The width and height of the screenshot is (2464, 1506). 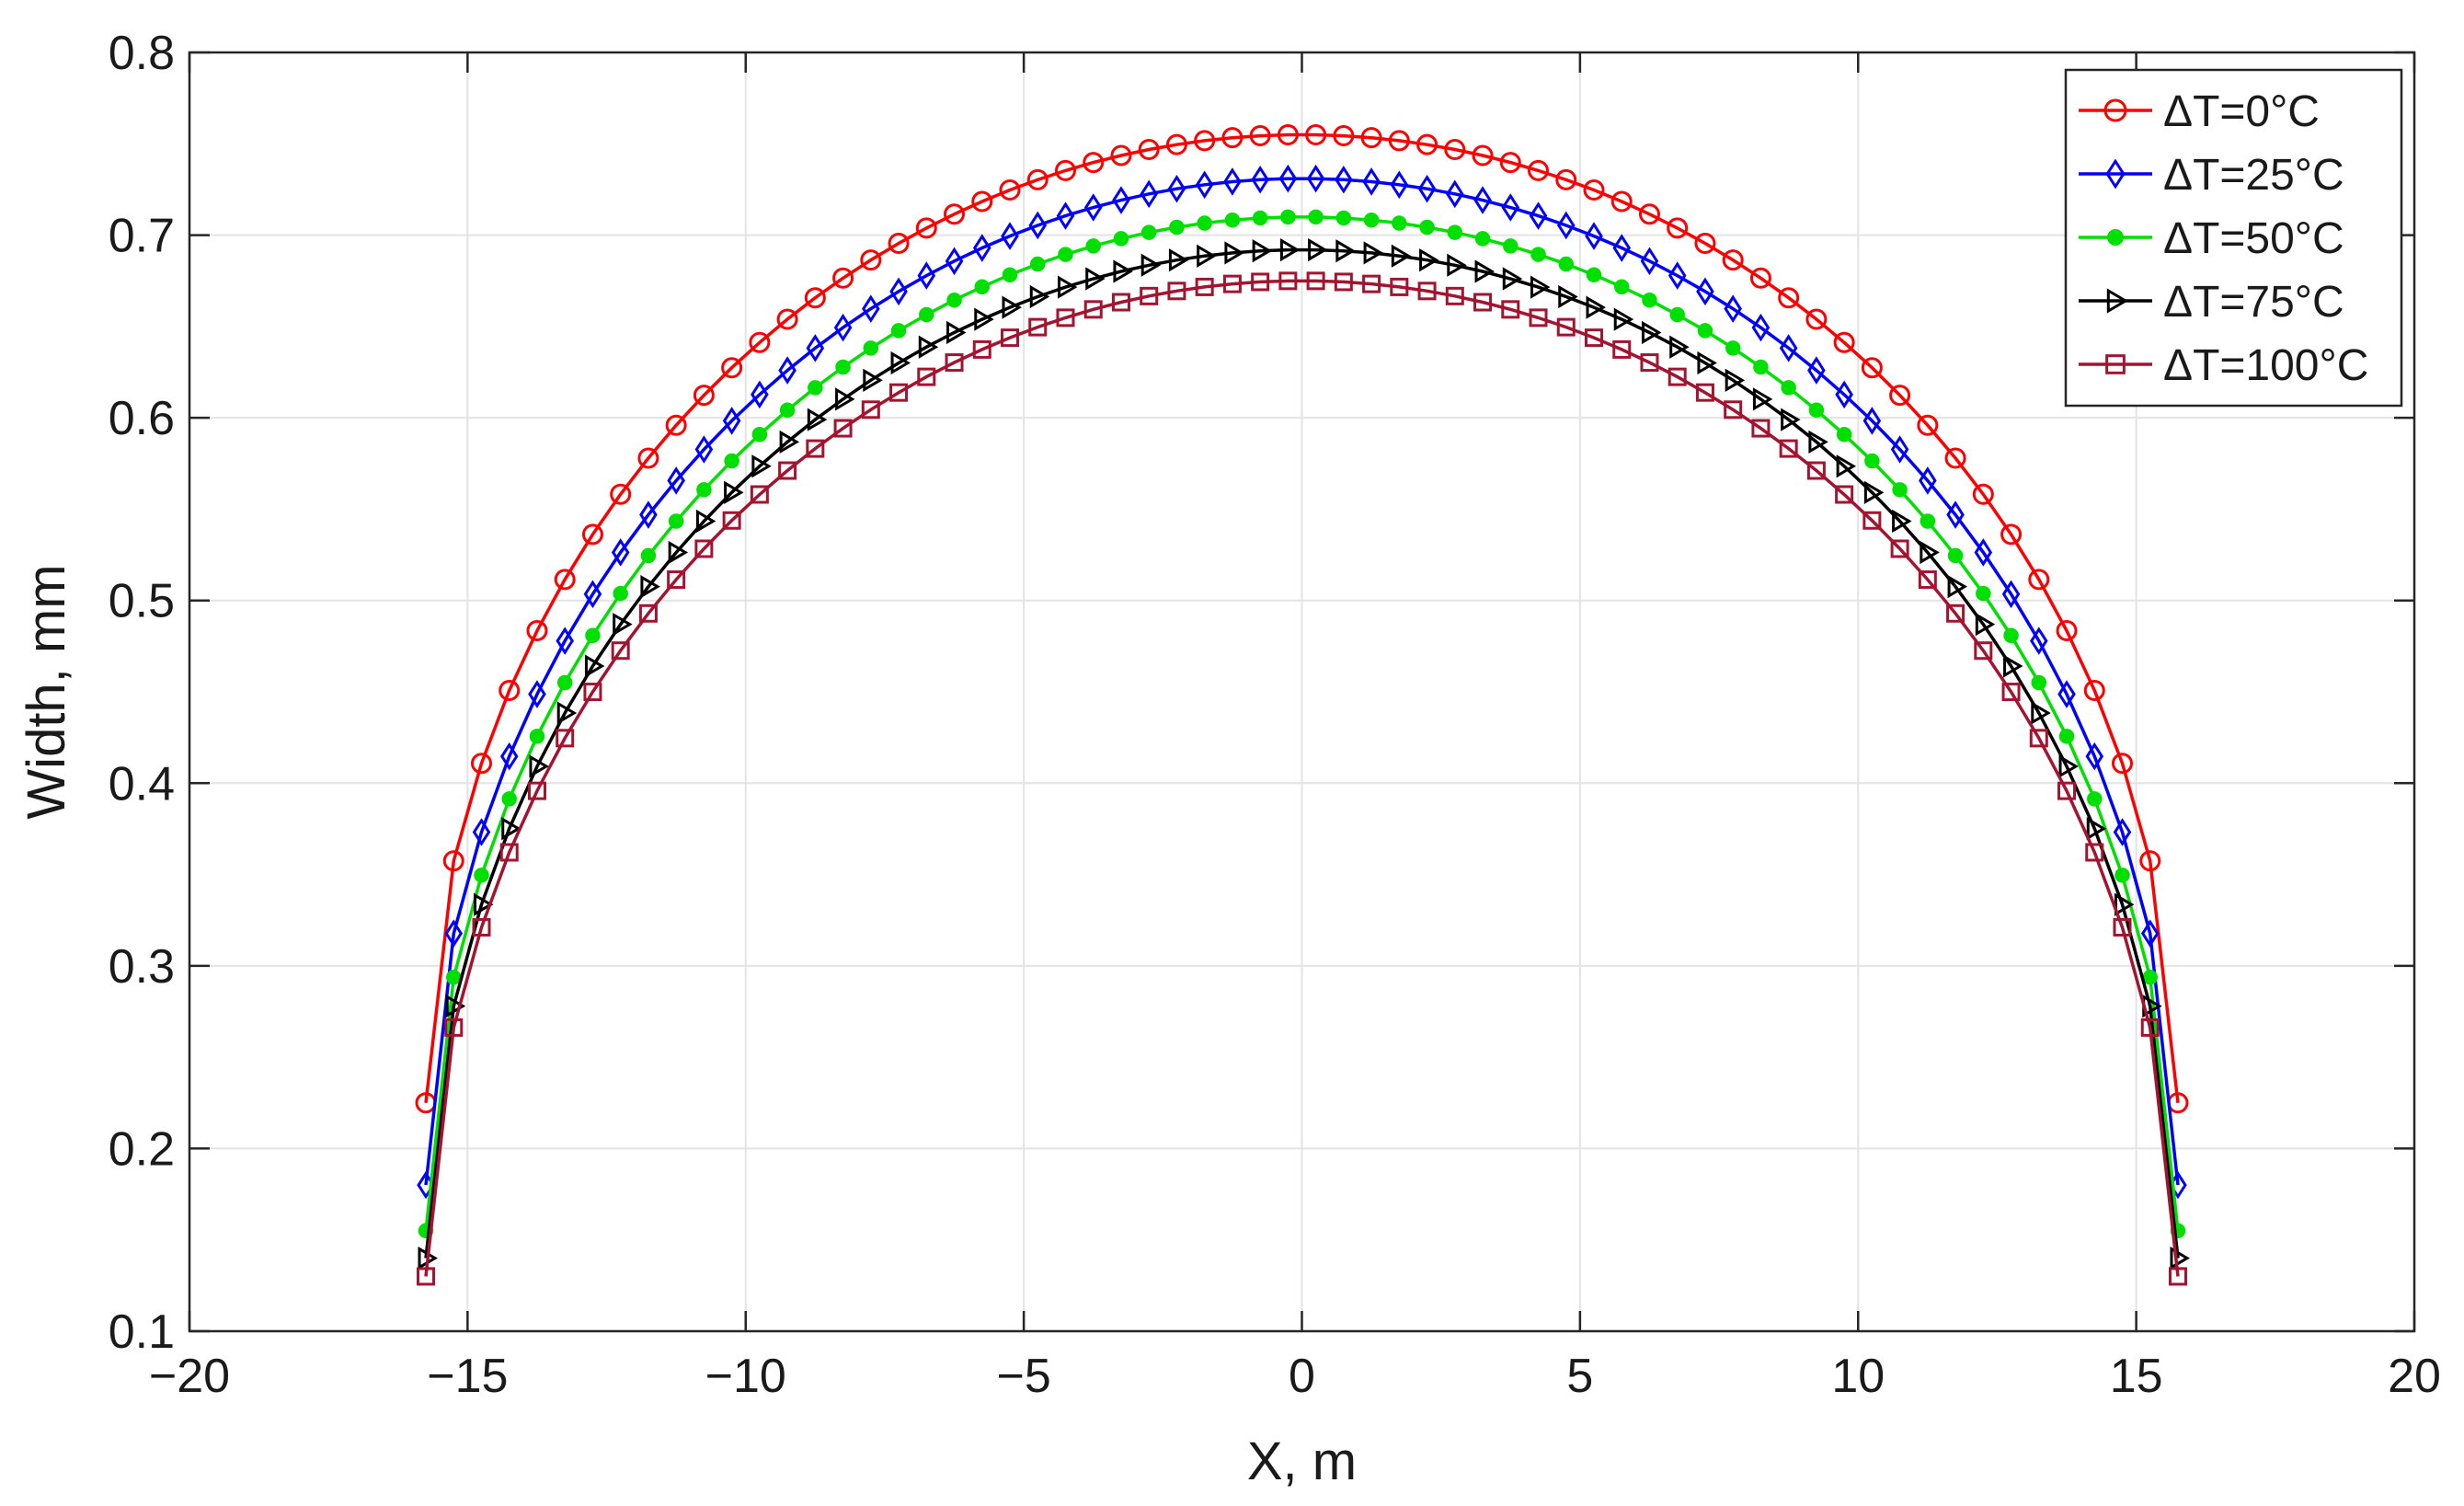 What do you see at coordinates (1302, 1461) in the screenshot?
I see `x-axis-label: X, m` at bounding box center [1302, 1461].